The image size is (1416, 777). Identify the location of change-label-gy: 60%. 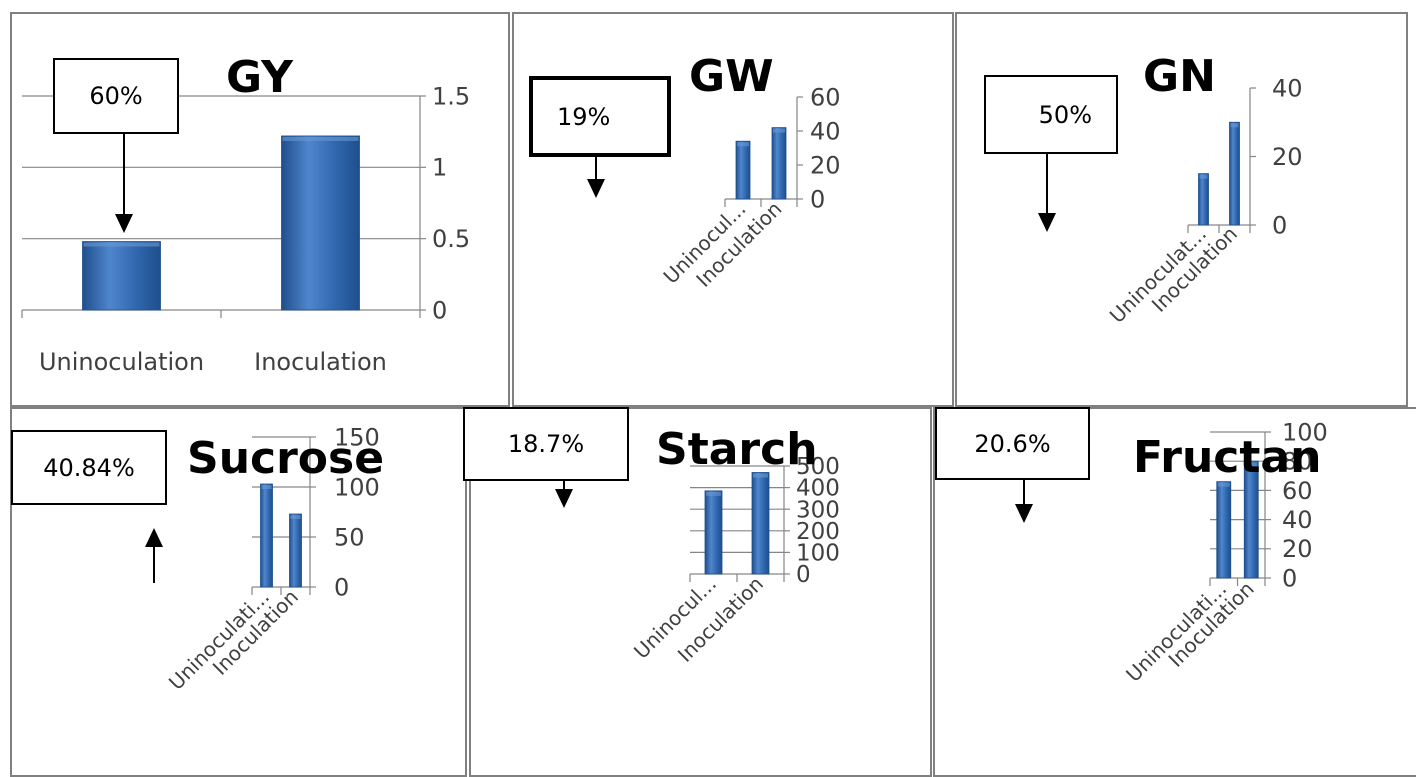
(116, 96).